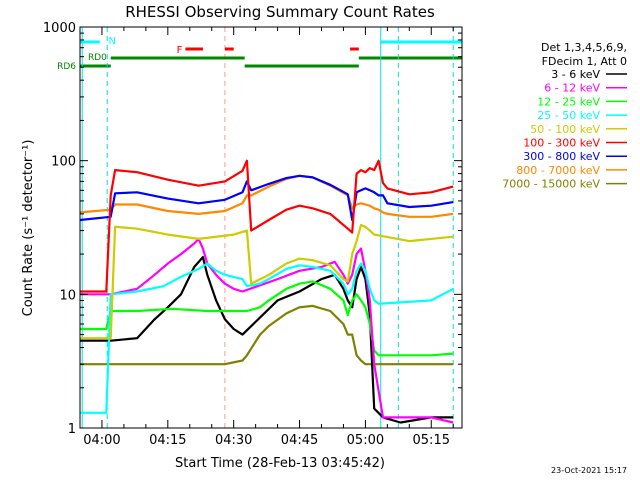 This screenshot has height=480, width=640. What do you see at coordinates (558, 170) in the screenshot?
I see `legend-label: 800 - 7000 keV` at bounding box center [558, 170].